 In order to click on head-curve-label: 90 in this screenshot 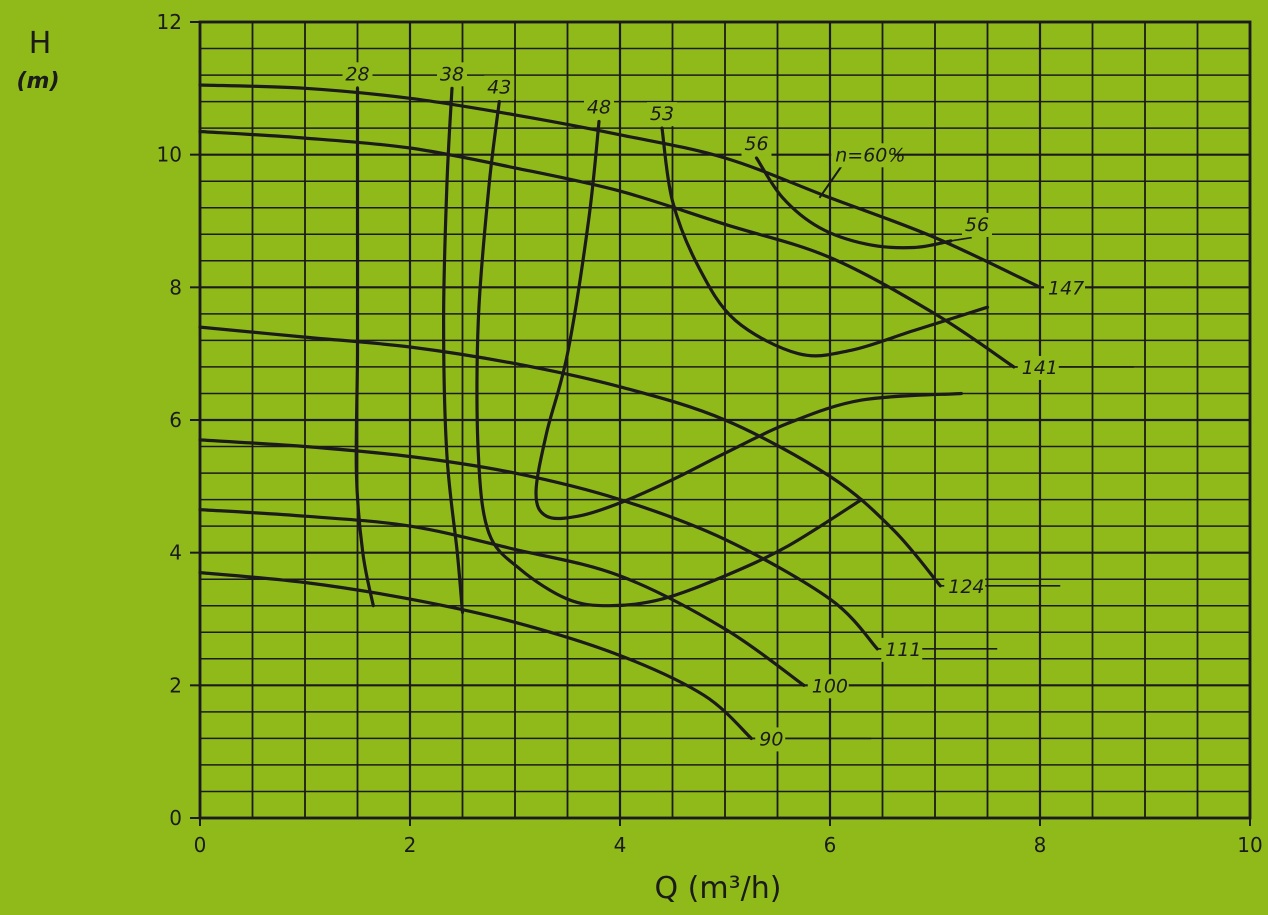, I will do `click(771, 739)`.